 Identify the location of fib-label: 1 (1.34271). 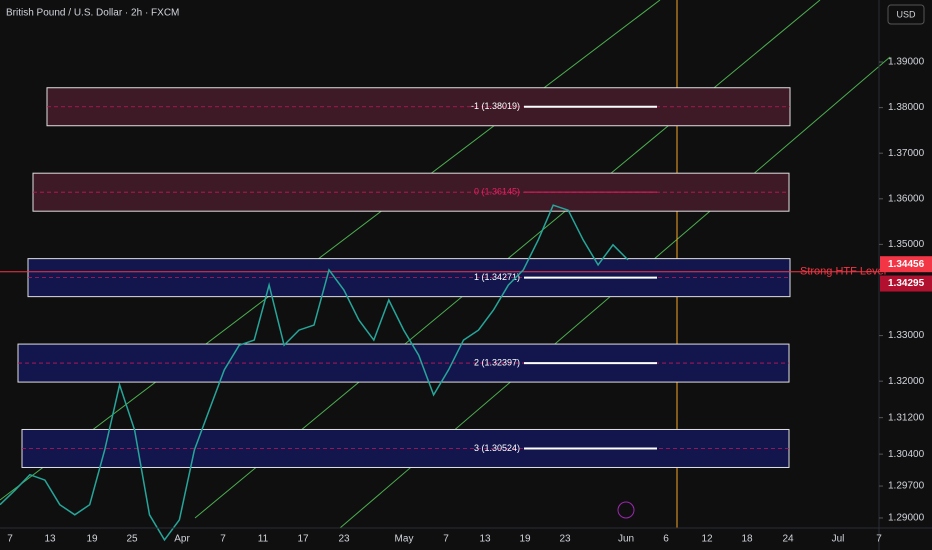
(497, 277).